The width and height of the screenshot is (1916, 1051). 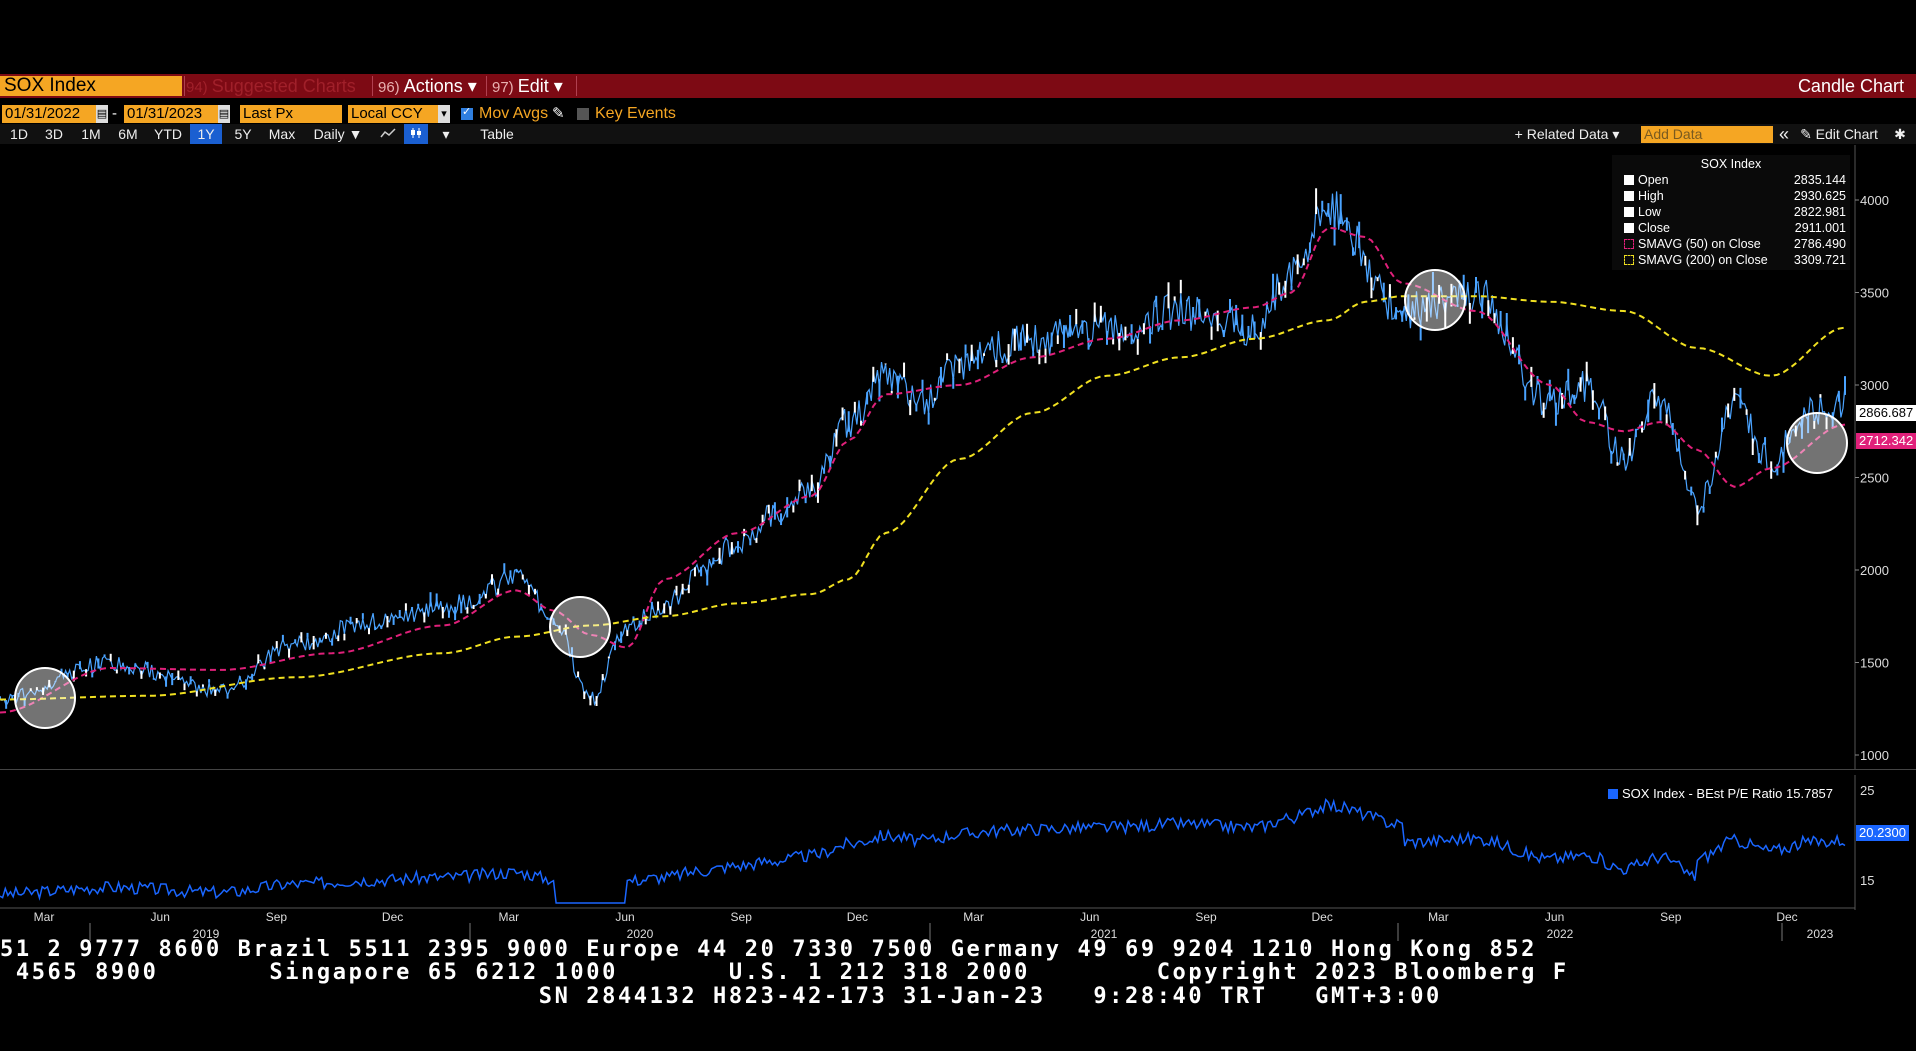 I want to click on period-ytd: YTD, so click(x=168, y=134).